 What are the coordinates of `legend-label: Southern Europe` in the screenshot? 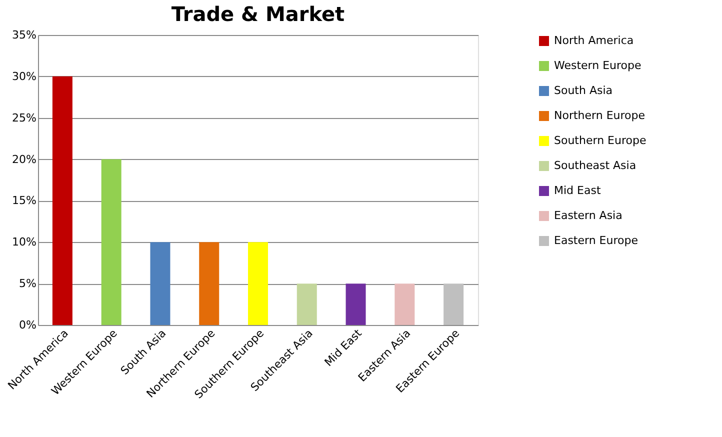 It's located at (600, 140).